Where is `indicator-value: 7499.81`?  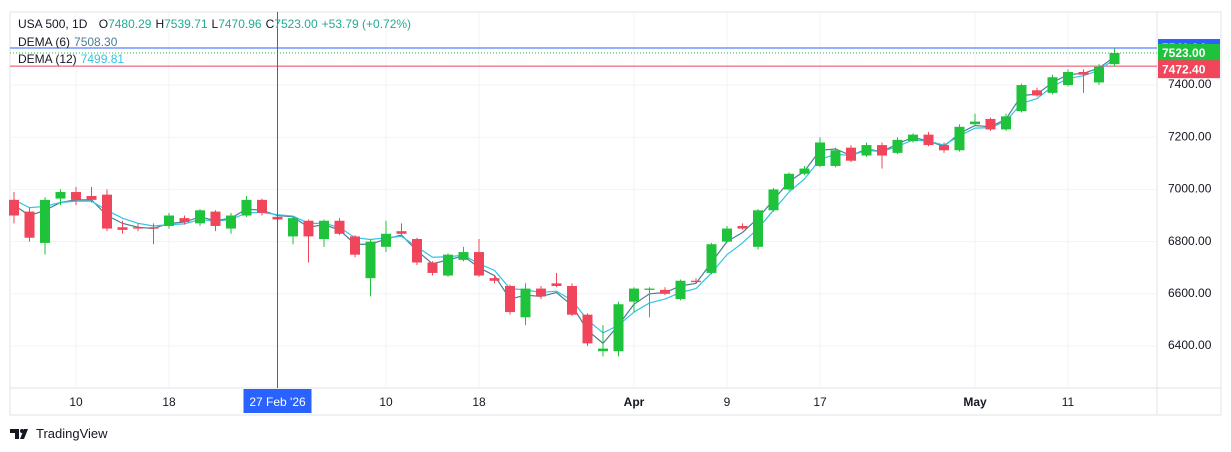 indicator-value: 7499.81 is located at coordinates (102, 59).